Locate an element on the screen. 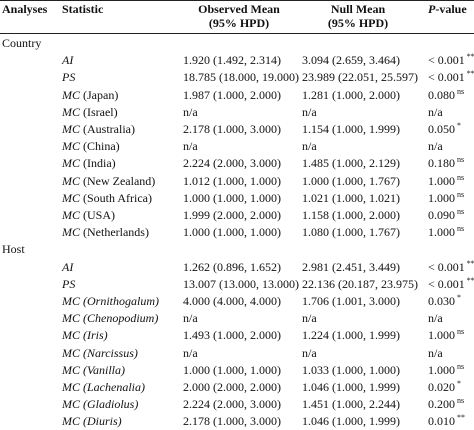 This screenshot has width=474, height=430. statistic-cell: MC (China) is located at coordinates (91, 146).